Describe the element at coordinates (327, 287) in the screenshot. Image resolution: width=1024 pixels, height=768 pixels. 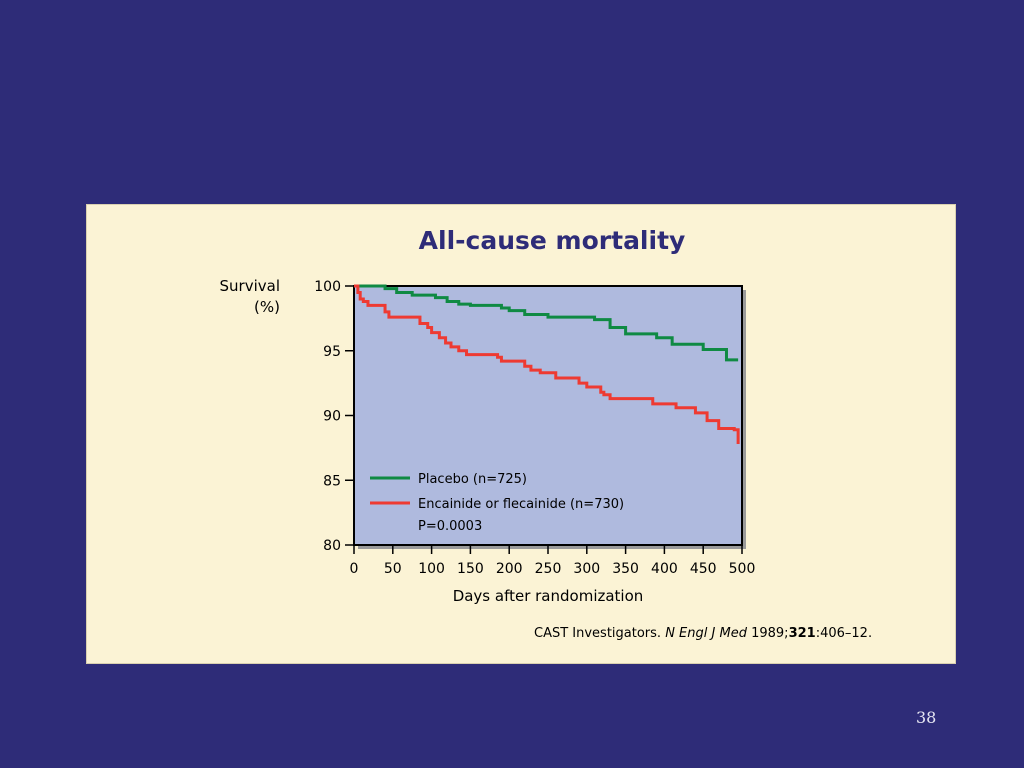
I see `y-tick-label: 100` at that location.